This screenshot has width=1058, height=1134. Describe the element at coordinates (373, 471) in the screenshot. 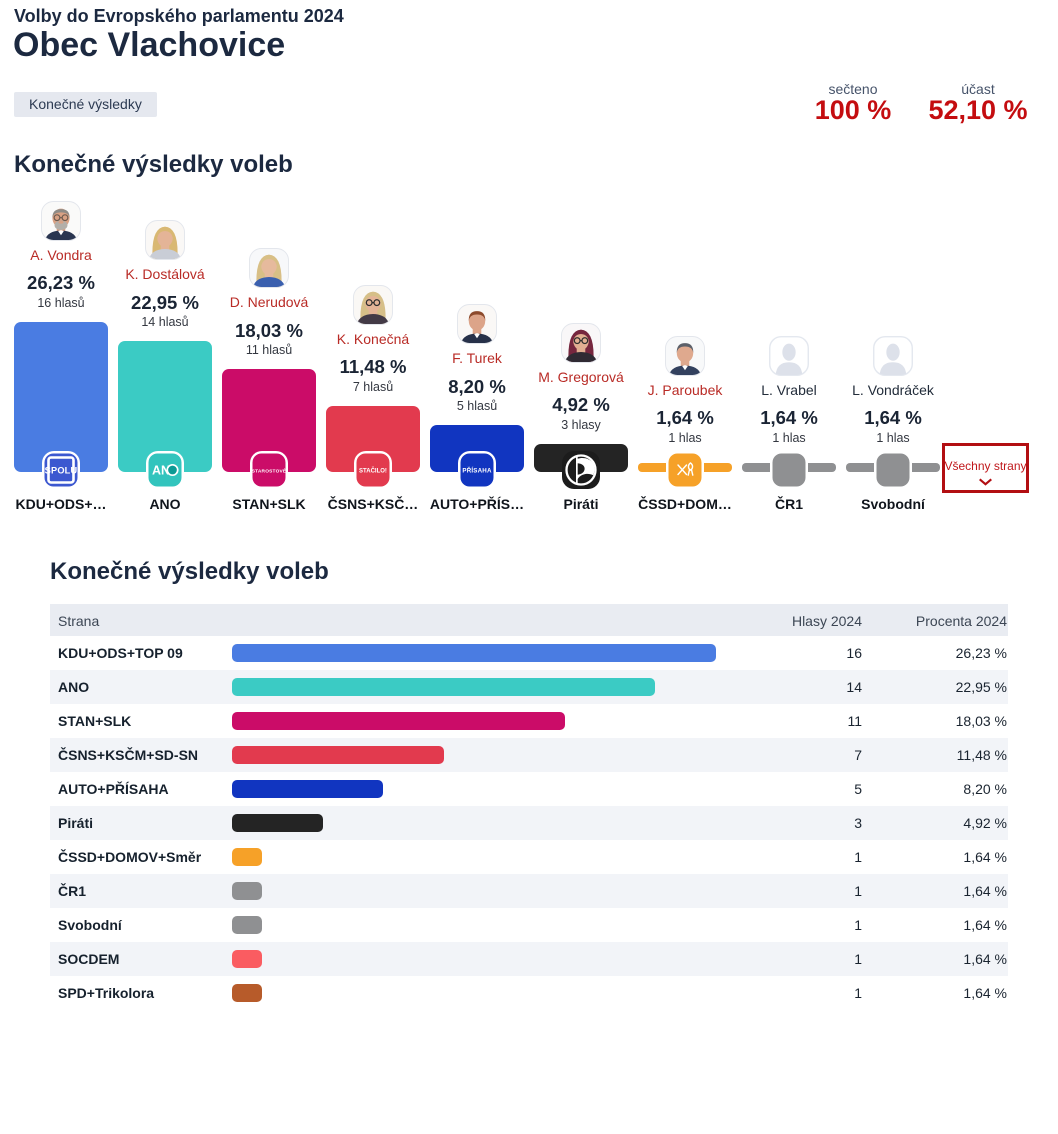

I see `svg-text: STAČILO!` at that location.